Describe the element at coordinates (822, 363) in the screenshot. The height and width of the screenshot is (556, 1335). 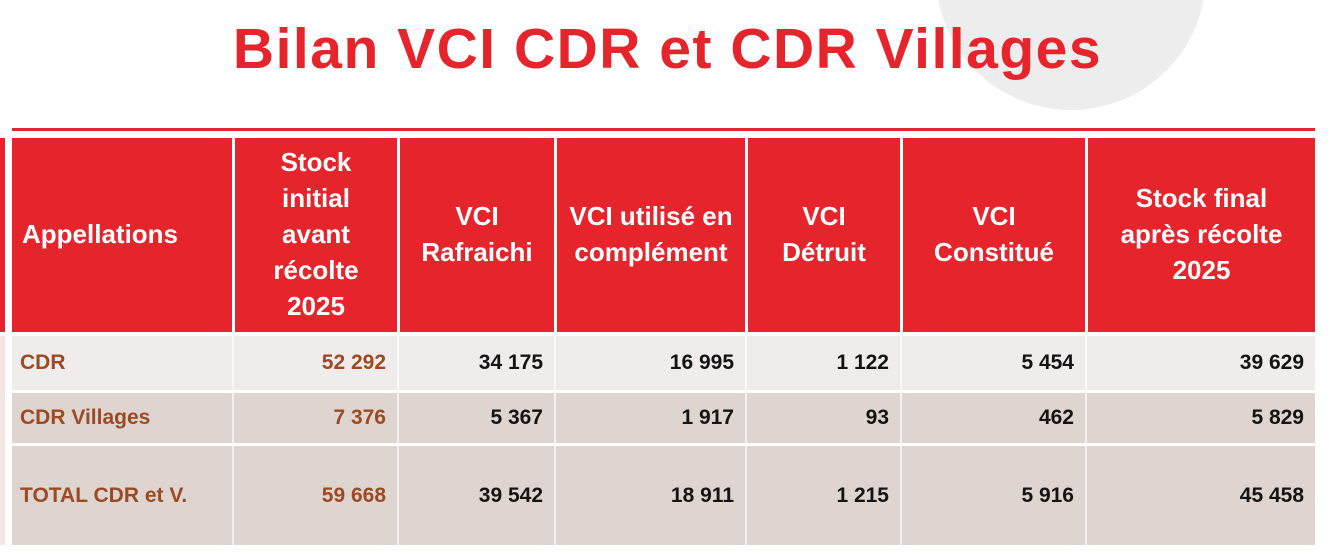
I see `cell-vci-detruit: 1 122` at that location.